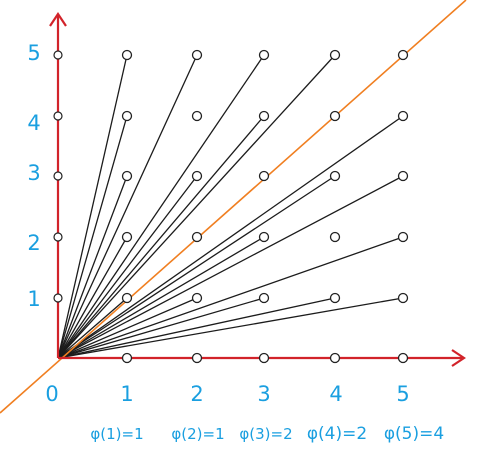  What do you see at coordinates (337, 434) in the screenshot?
I see `phi-label: φ(4)=2` at bounding box center [337, 434].